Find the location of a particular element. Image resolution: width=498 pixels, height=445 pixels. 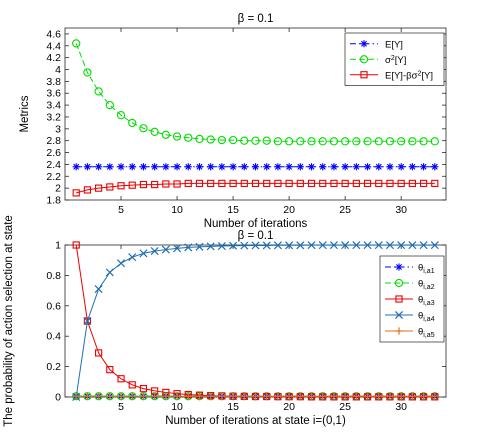

y-tick-label: 4.6 is located at coordinates (53, 34).